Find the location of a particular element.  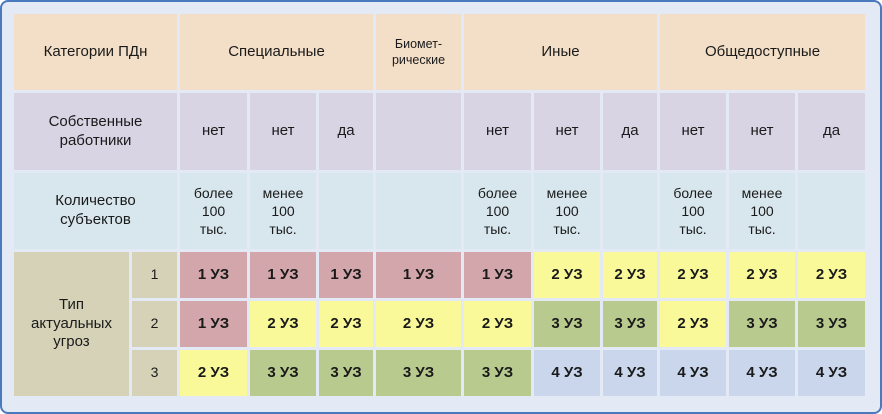

own-employees-label: Собственные работники is located at coordinates (95, 131).